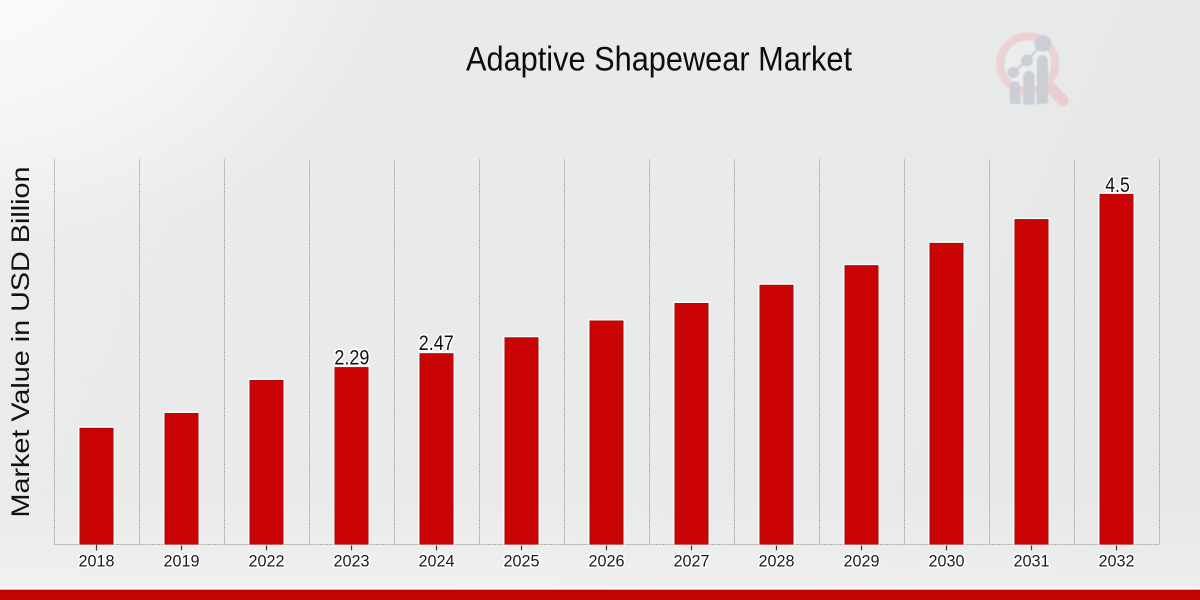 This screenshot has height=600, width=1200. Describe the element at coordinates (1117, 185) in the screenshot. I see `svg-text: 4.5` at that location.